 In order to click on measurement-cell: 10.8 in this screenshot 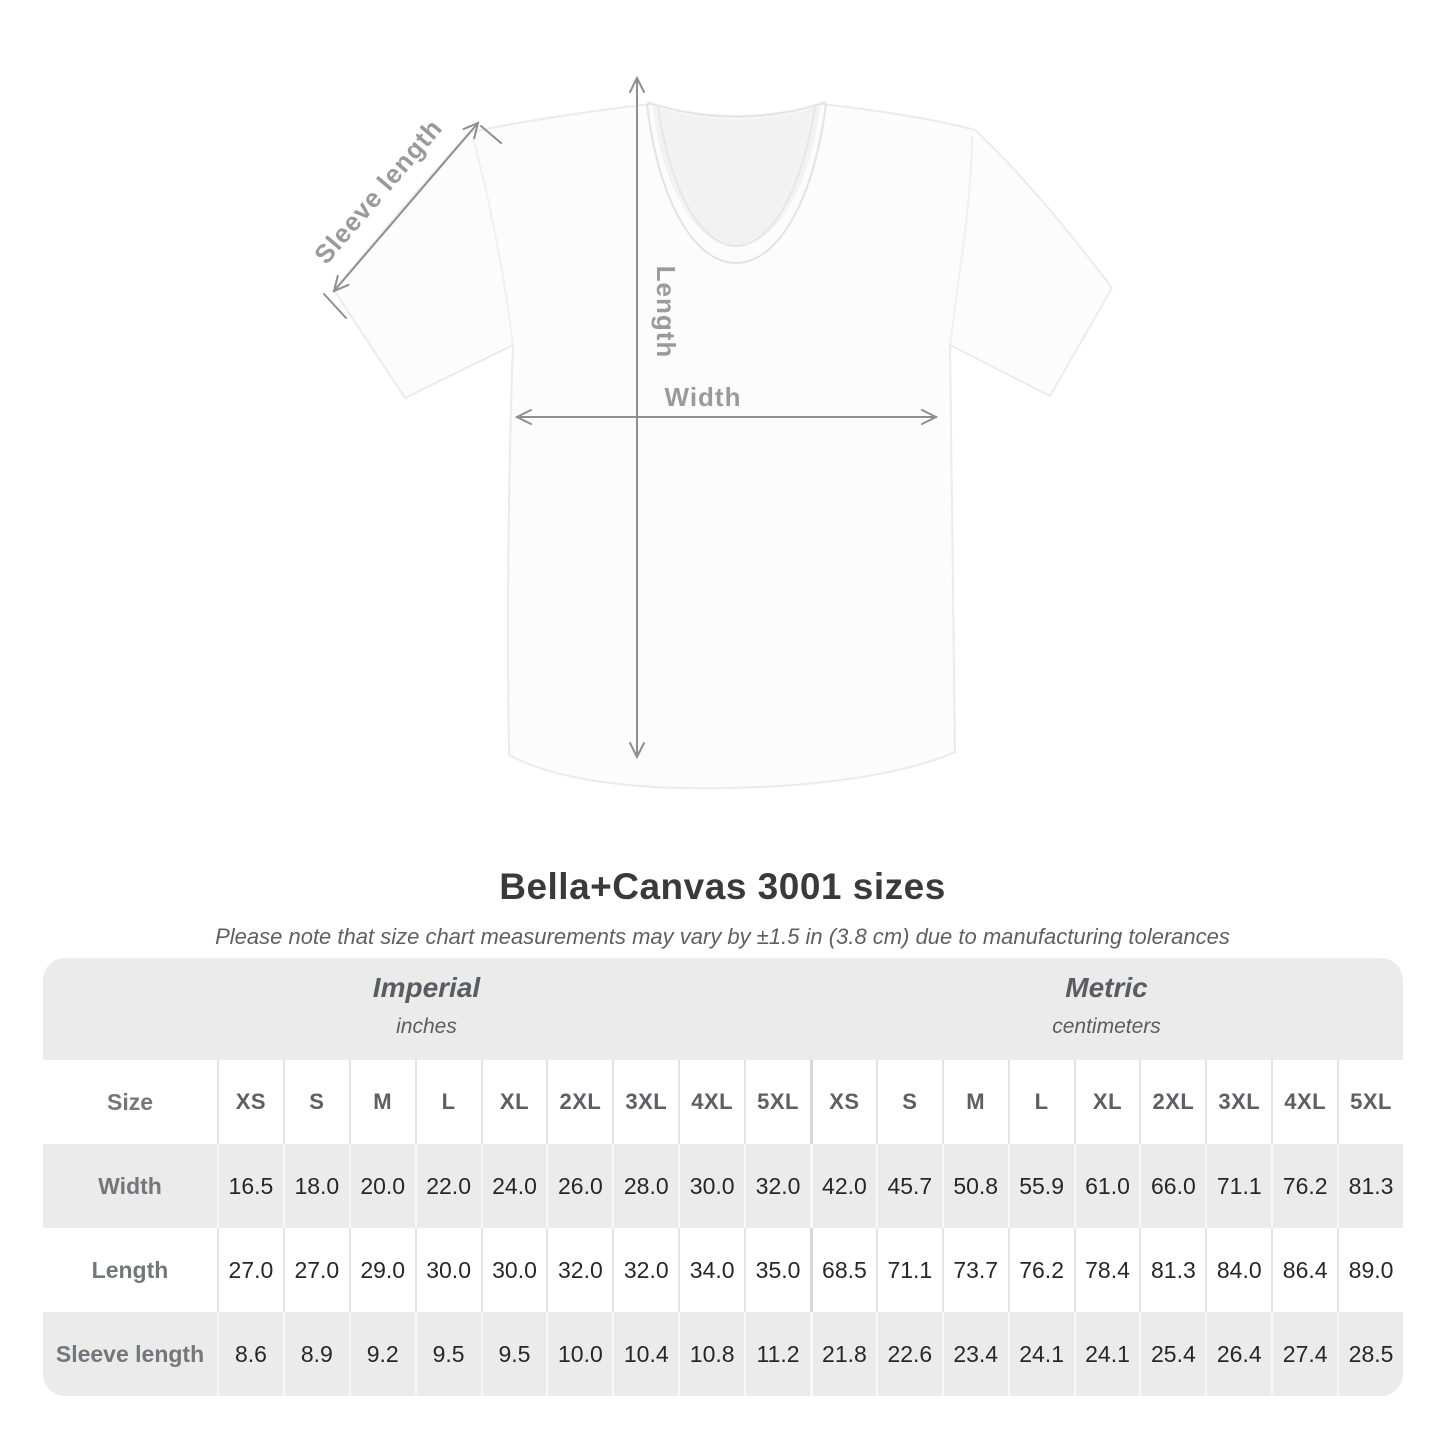, I will do `click(711, 1354)`.